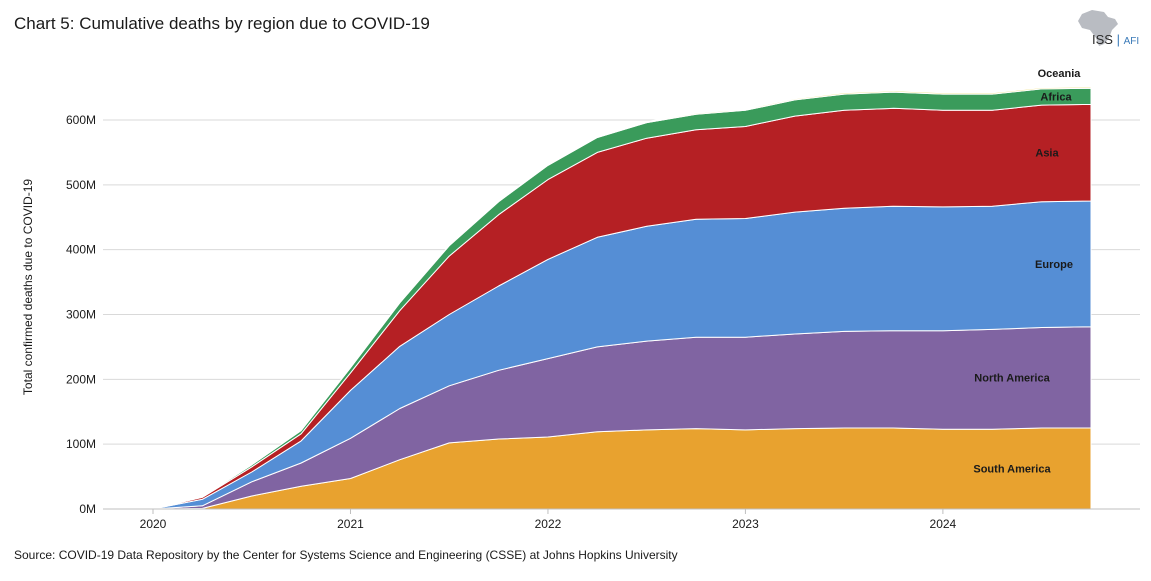 The width and height of the screenshot is (1151, 581). I want to click on series-label-europe: Europe, so click(1054, 265).